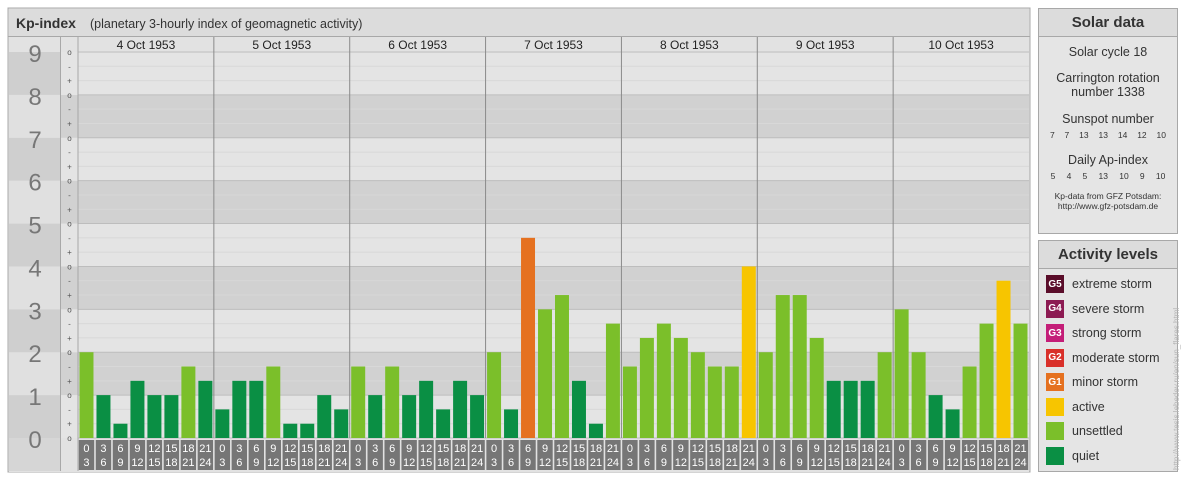  Describe the element at coordinates (477, 463) in the screenshot. I see `hour-label-end: 24` at that location.